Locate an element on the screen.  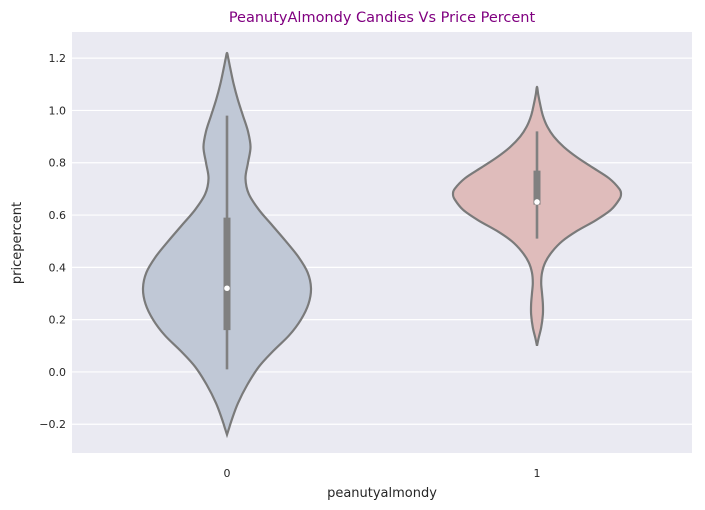
y-tick-label: 0.0 is located at coordinates (58, 372).